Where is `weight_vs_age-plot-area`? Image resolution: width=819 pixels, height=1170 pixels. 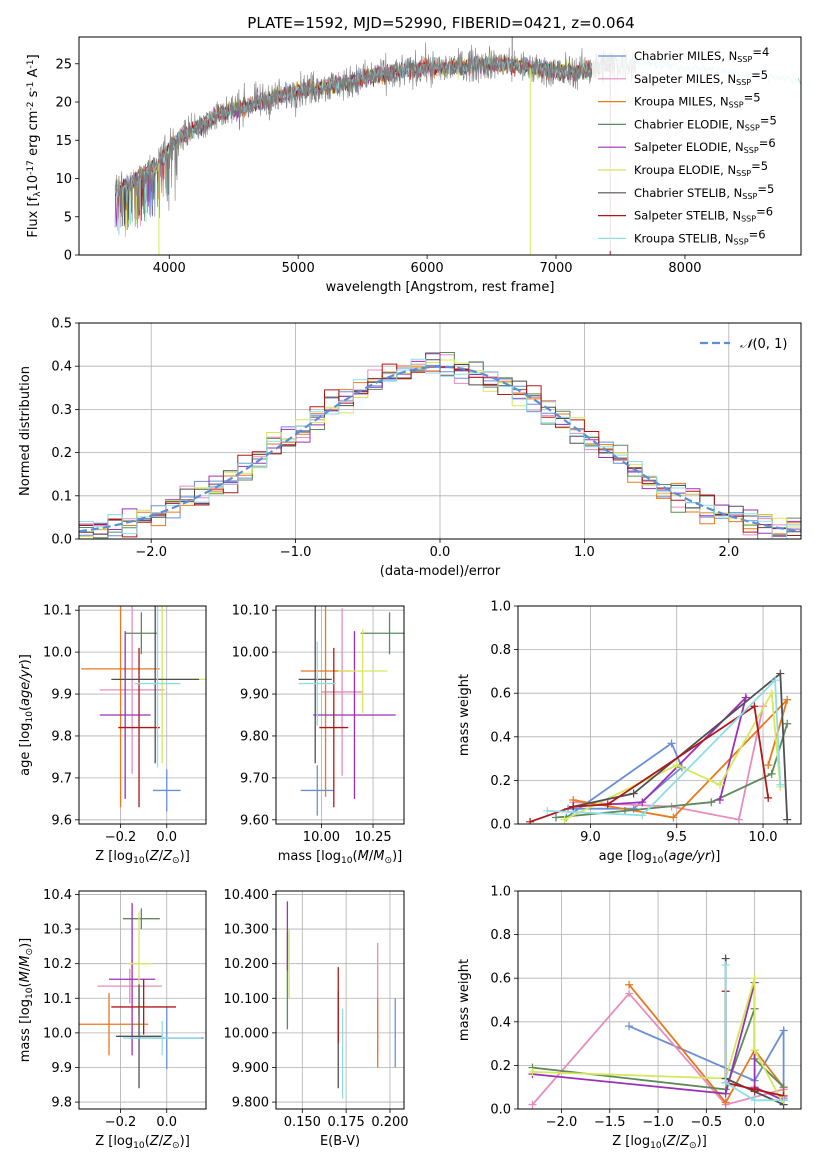 weight_vs_age-plot-area is located at coordinates (659, 746).